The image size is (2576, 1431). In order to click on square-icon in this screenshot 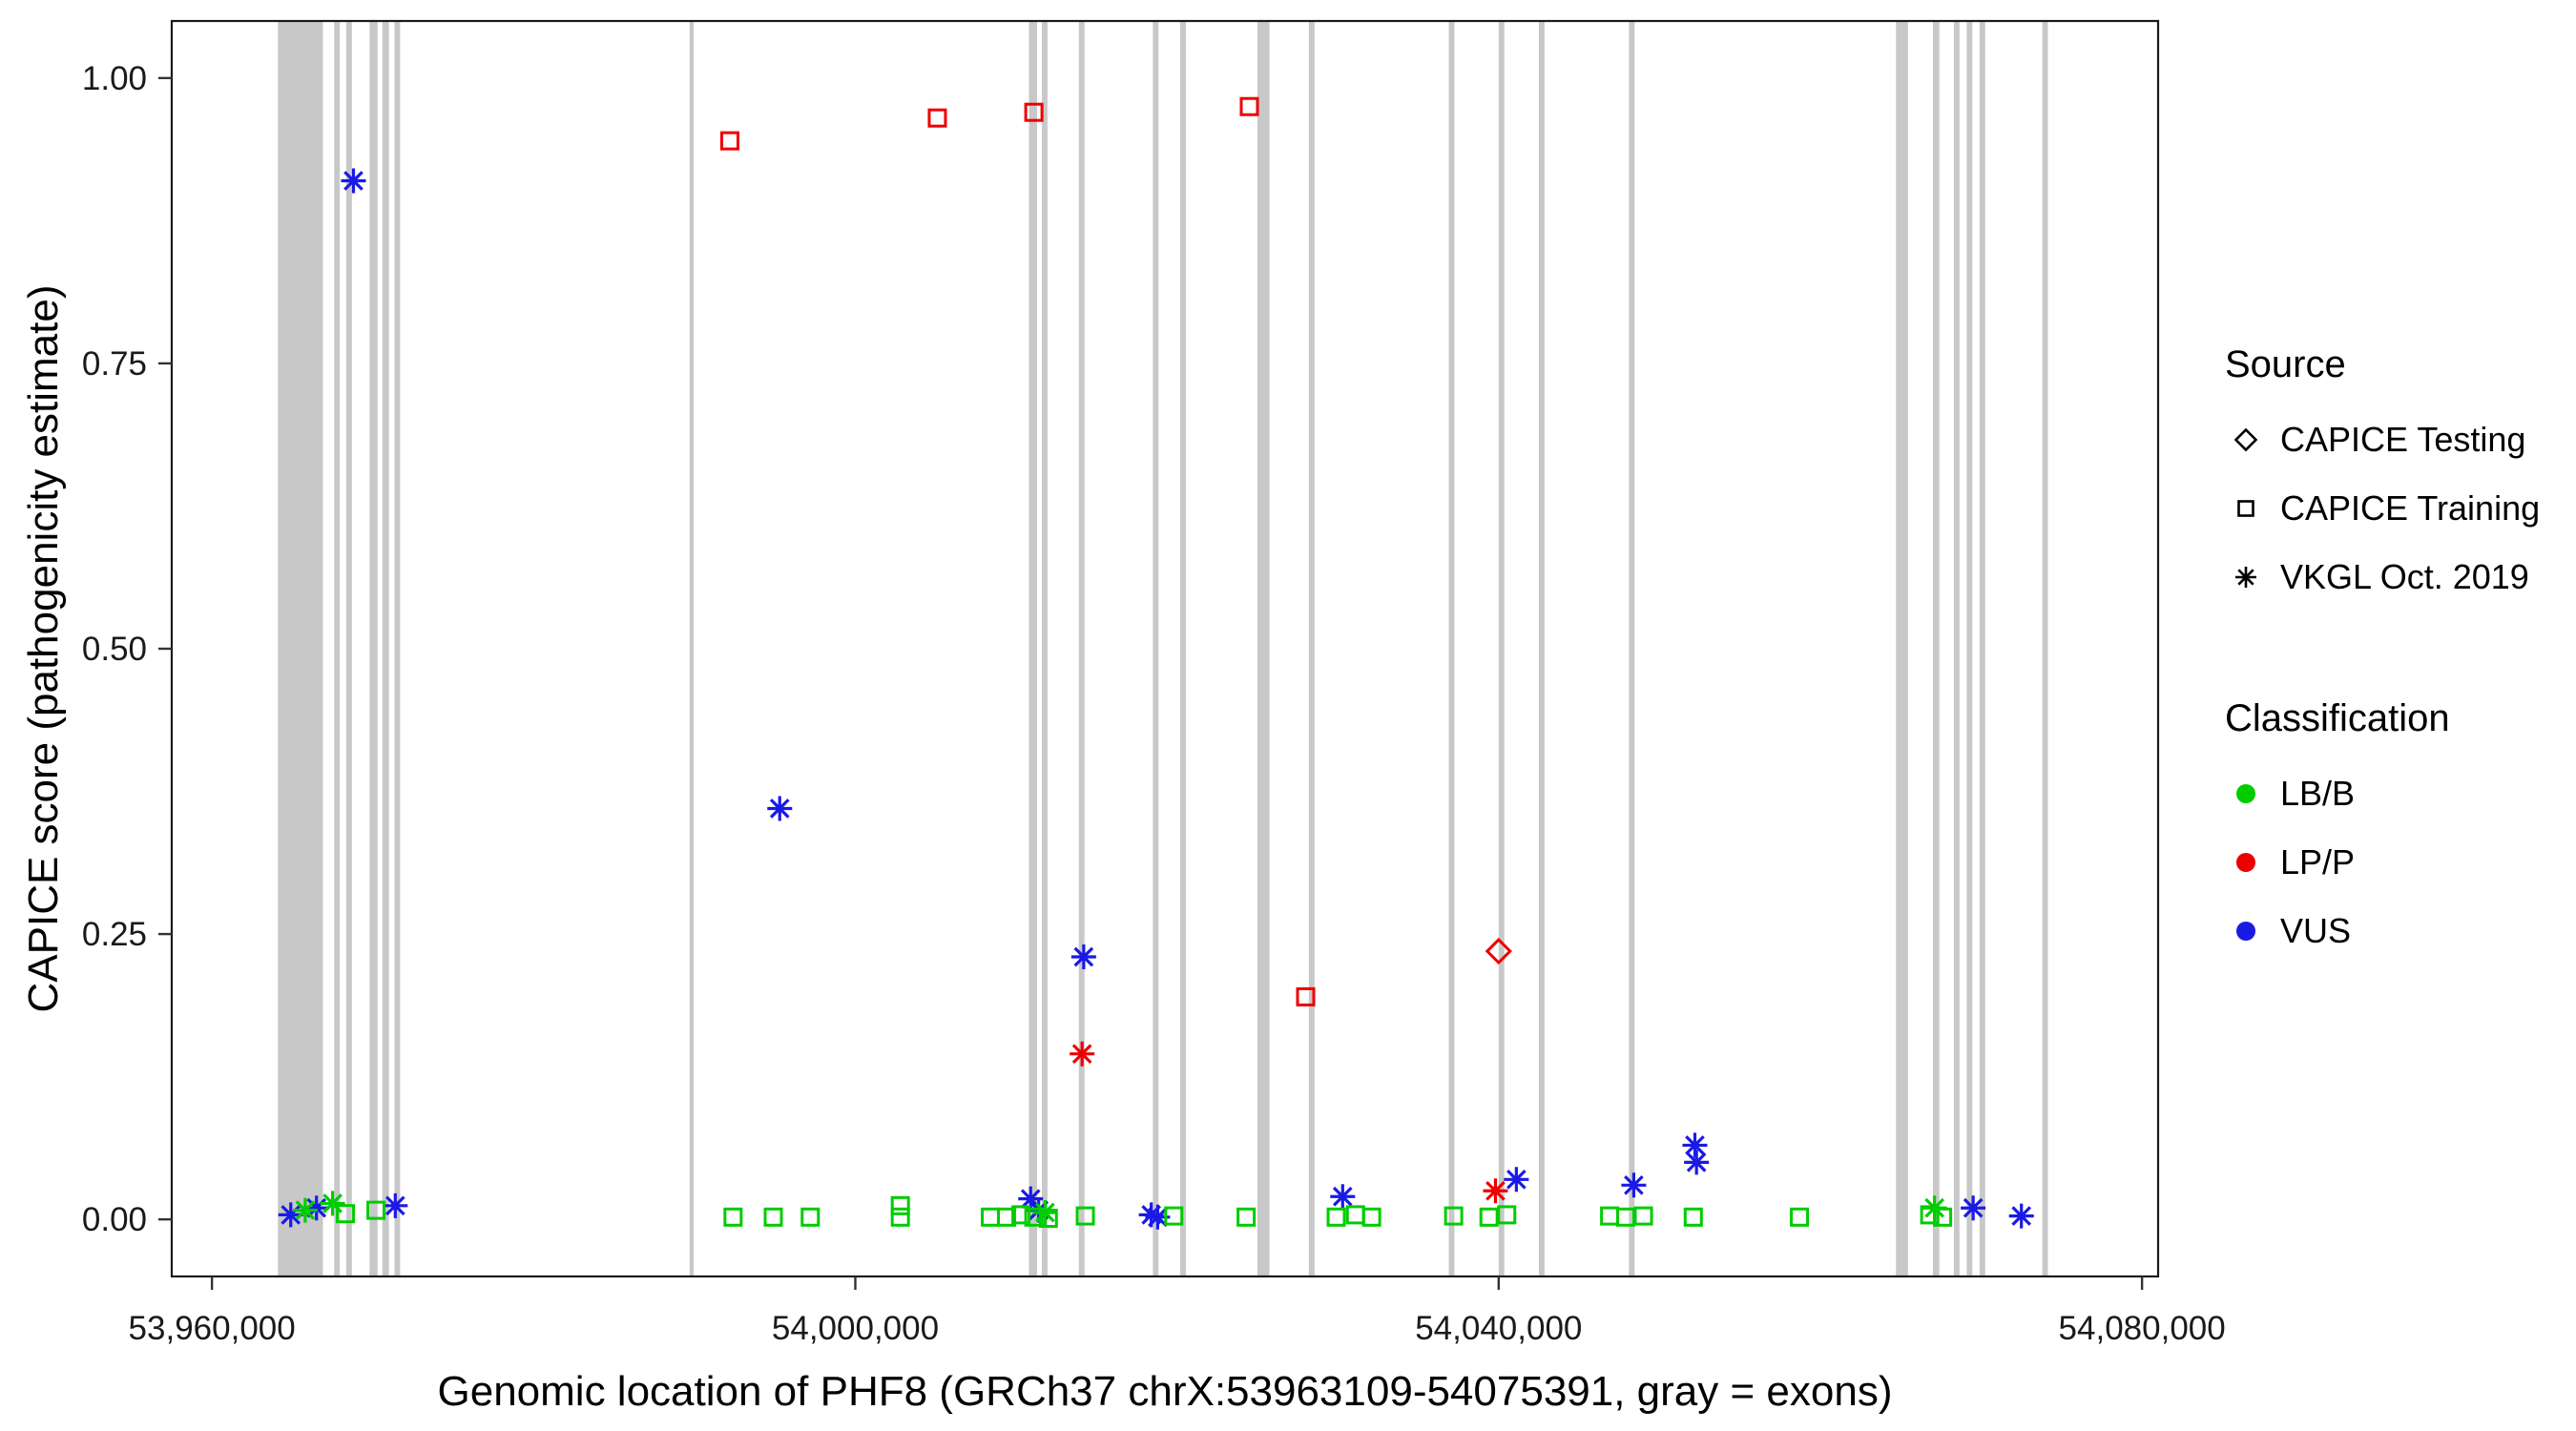, I will do `click(2245, 508)`.